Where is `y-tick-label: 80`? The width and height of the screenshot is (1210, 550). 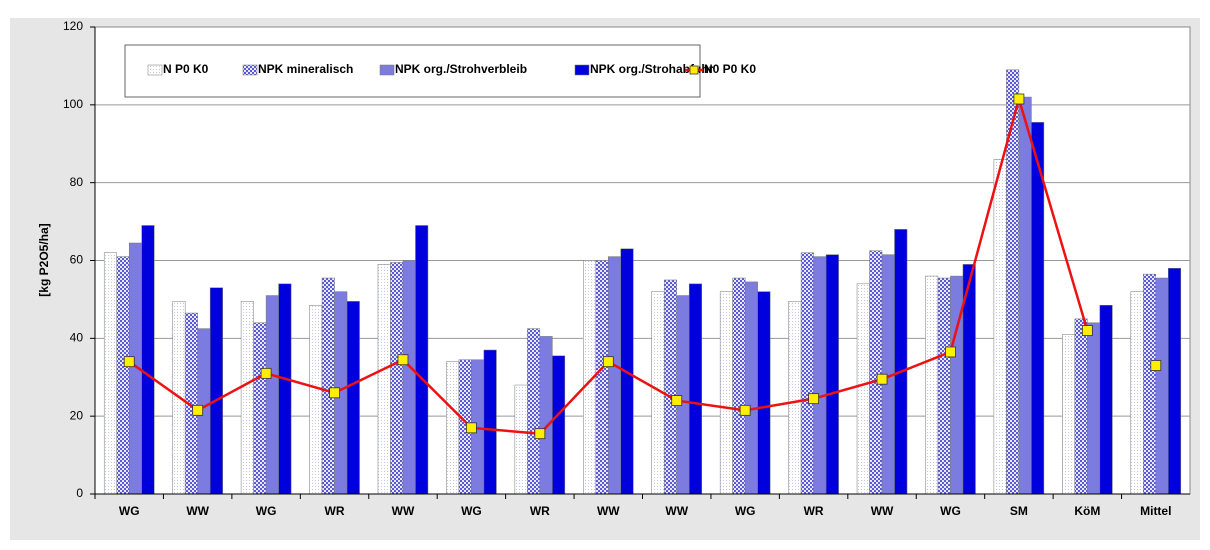 y-tick-label: 80 is located at coordinates (77, 182).